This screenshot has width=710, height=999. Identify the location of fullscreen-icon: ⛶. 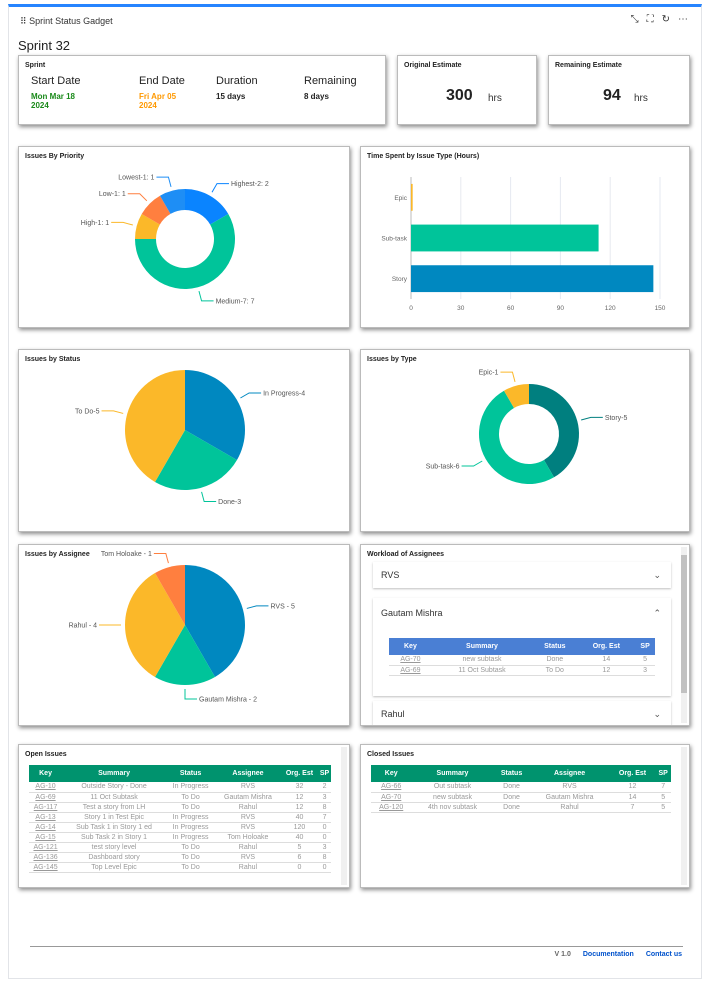
(650, 19).